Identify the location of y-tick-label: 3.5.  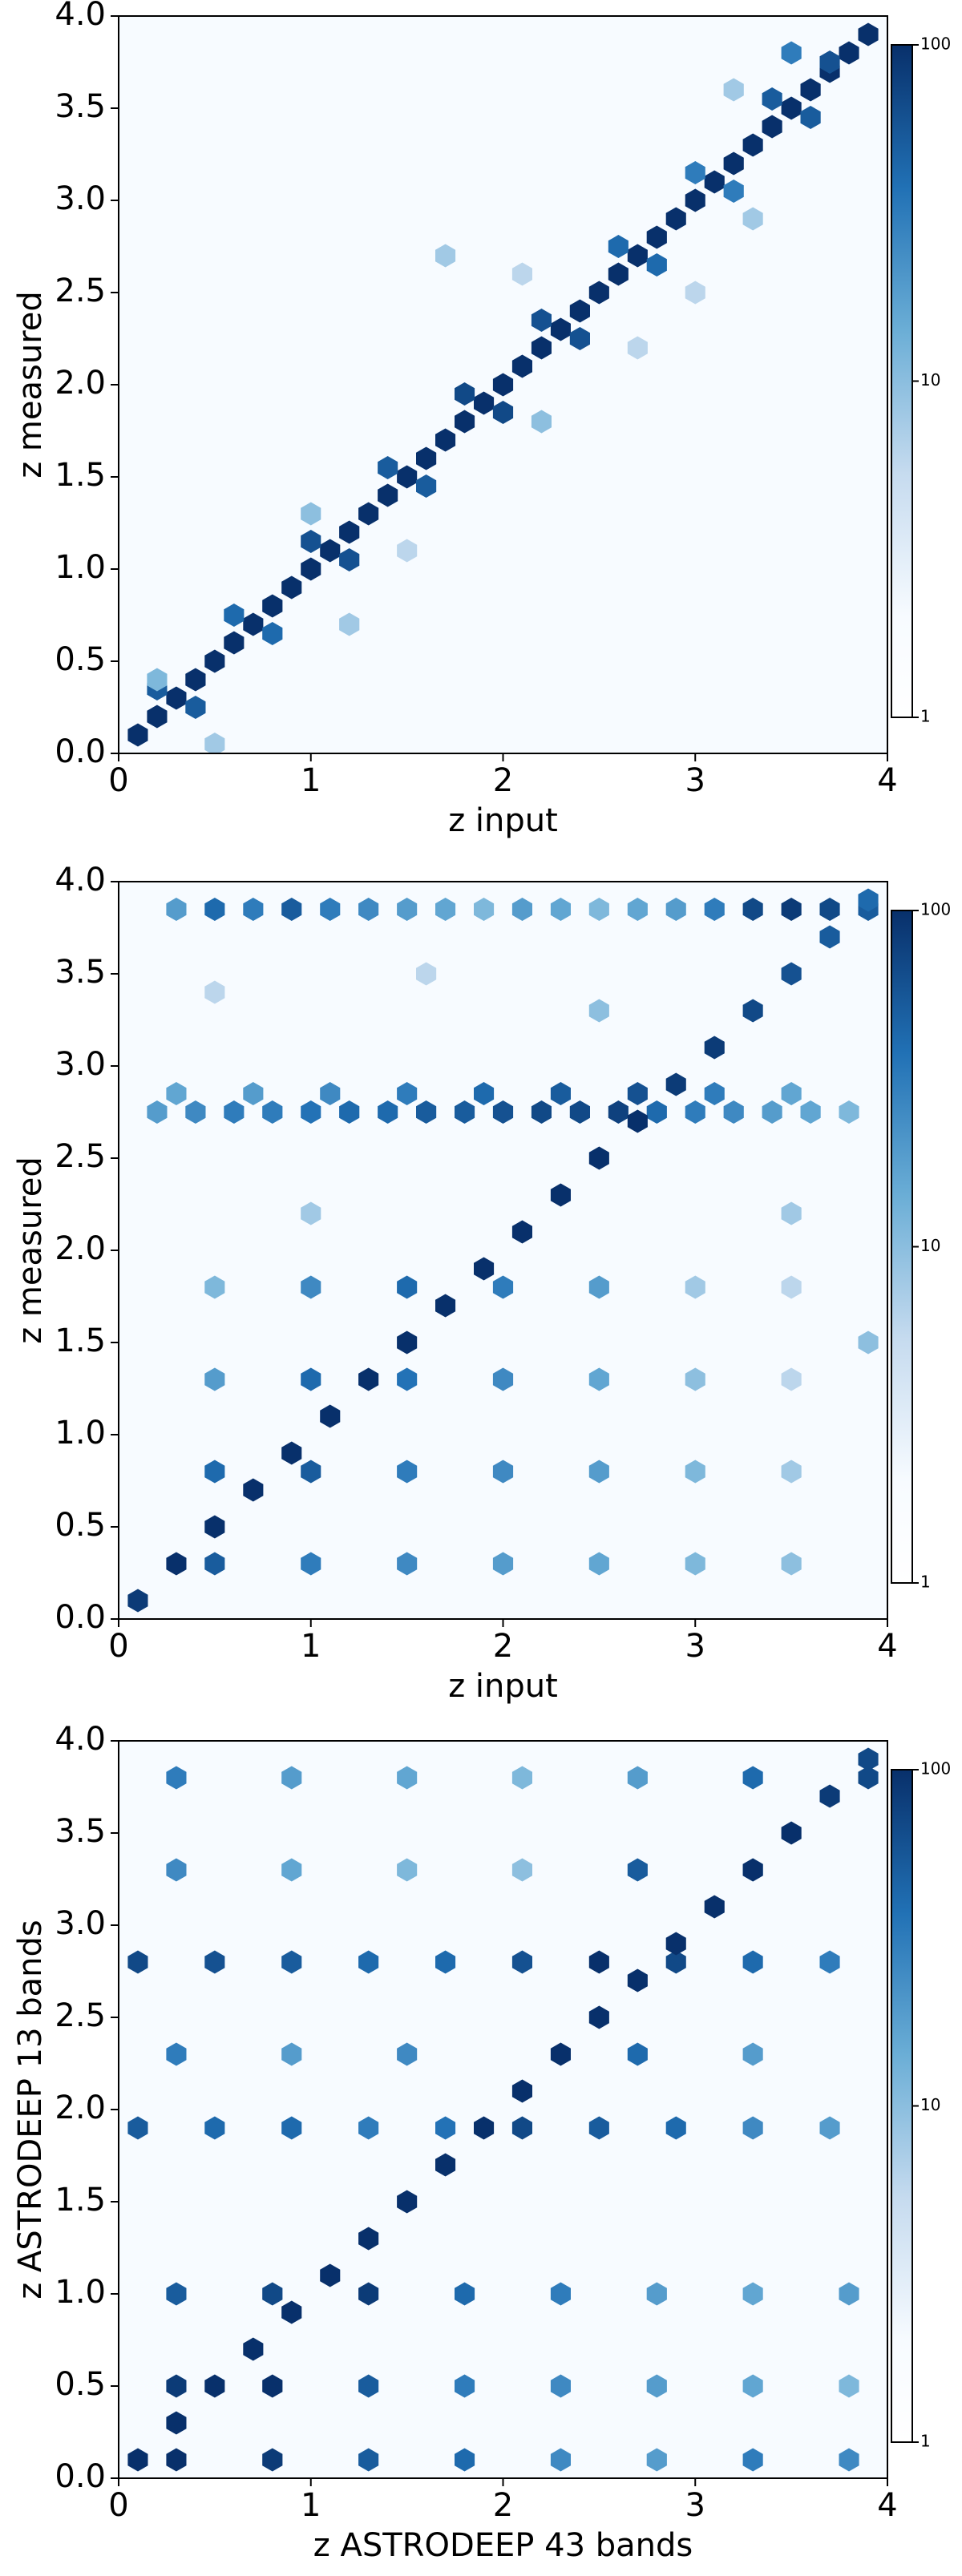
(80, 107).